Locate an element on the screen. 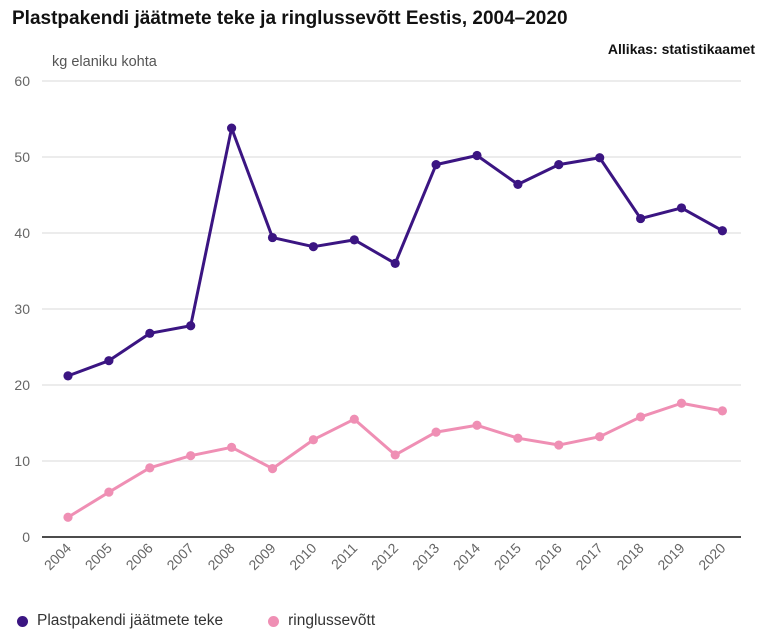 This screenshot has width=768, height=640. source-note: Allikas: statistikaamet is located at coordinates (681, 49).